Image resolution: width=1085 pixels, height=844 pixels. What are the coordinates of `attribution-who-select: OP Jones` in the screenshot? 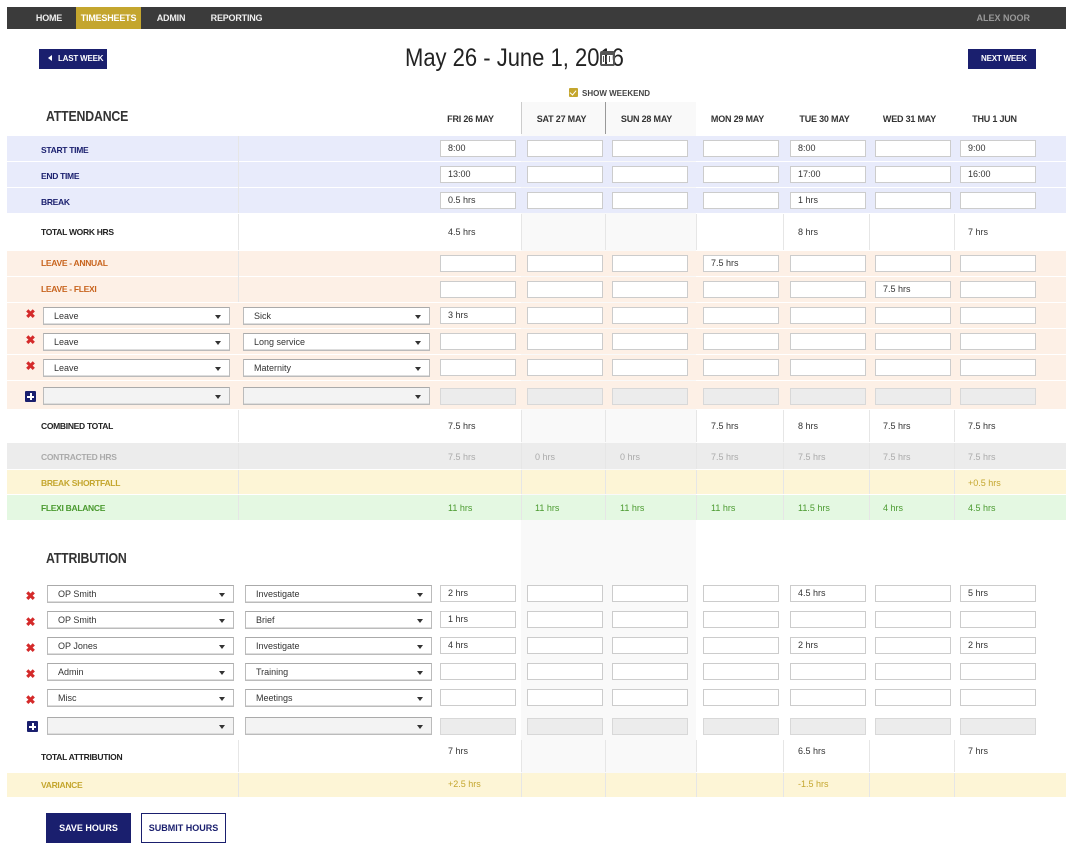 It's located at (140, 646).